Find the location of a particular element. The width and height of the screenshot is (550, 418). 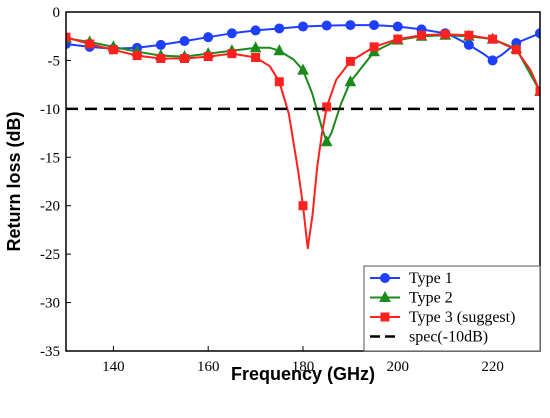

x-tick-label: 180 is located at coordinates (303, 367).